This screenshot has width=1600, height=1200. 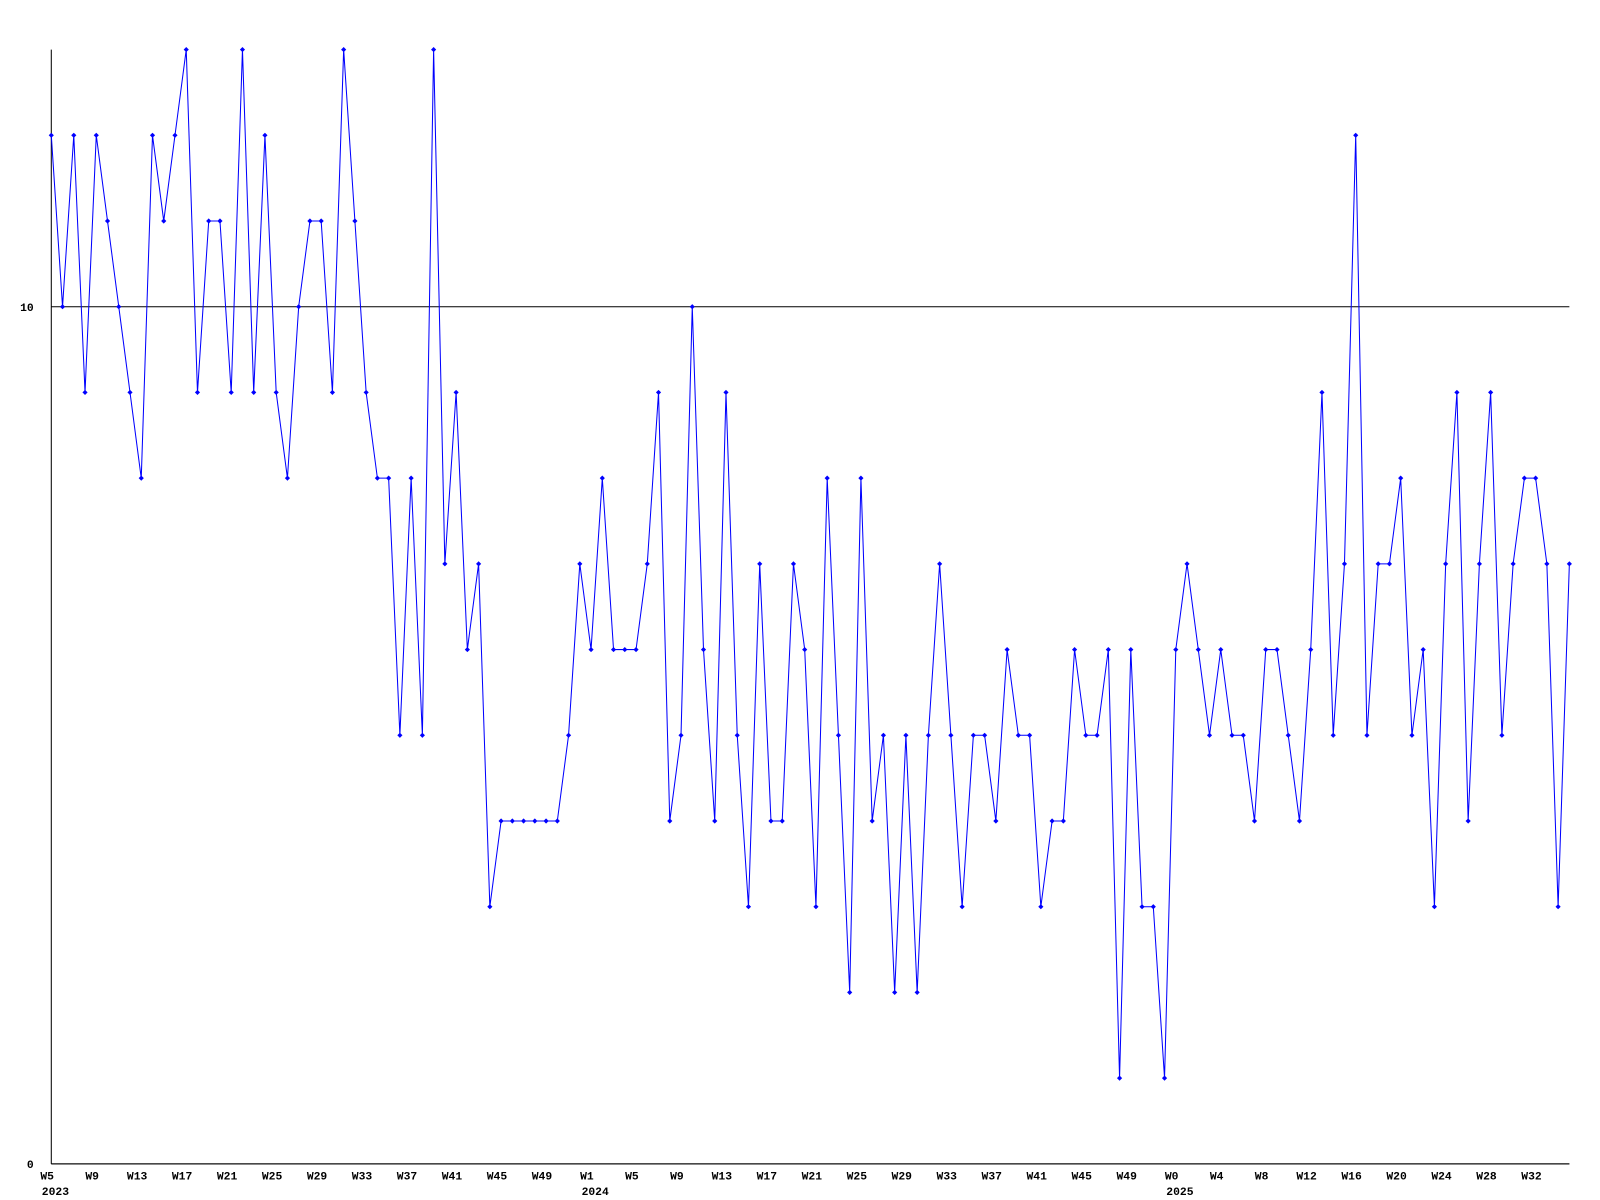 What do you see at coordinates (1306, 1177) in the screenshot?
I see `x-tick-label: W12` at bounding box center [1306, 1177].